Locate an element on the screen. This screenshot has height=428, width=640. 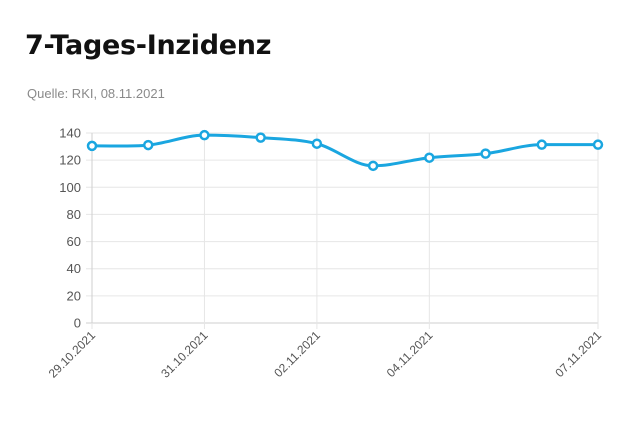
y-tick-label: 140 is located at coordinates (70, 133).